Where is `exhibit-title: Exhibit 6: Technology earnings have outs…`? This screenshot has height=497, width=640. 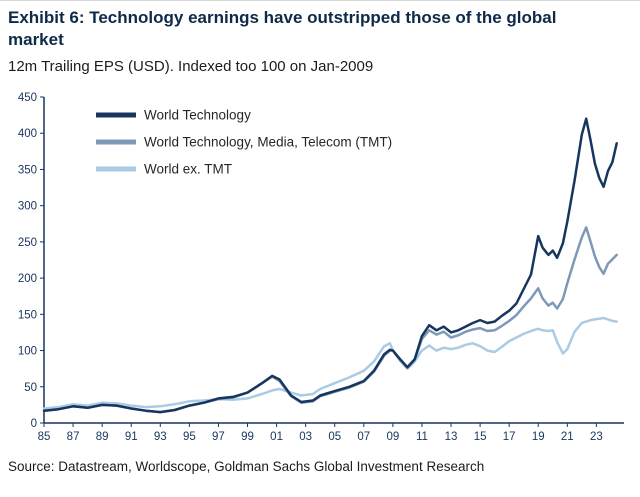 exhibit-title: Exhibit 6: Technology earnings have outs… is located at coordinates (282, 29).